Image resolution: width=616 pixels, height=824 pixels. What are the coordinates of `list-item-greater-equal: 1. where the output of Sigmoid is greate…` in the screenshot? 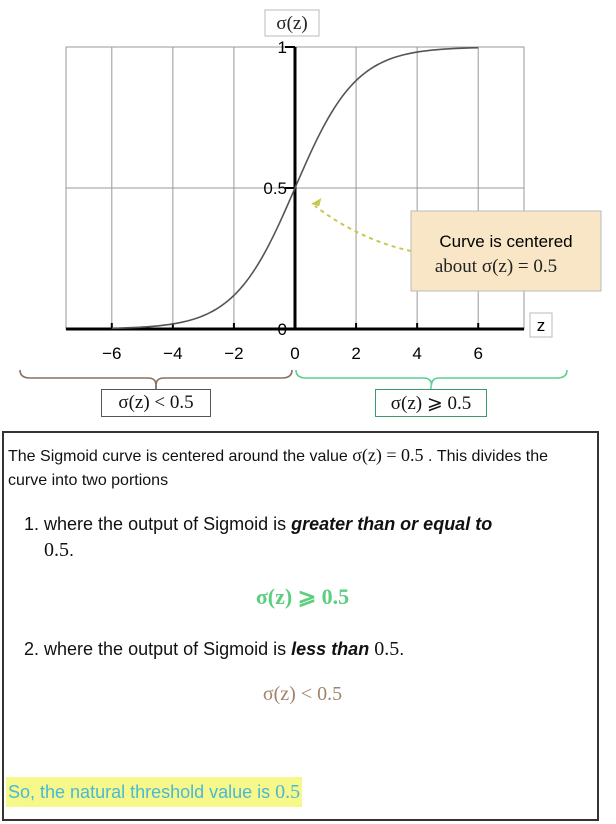 It's located at (258, 537).